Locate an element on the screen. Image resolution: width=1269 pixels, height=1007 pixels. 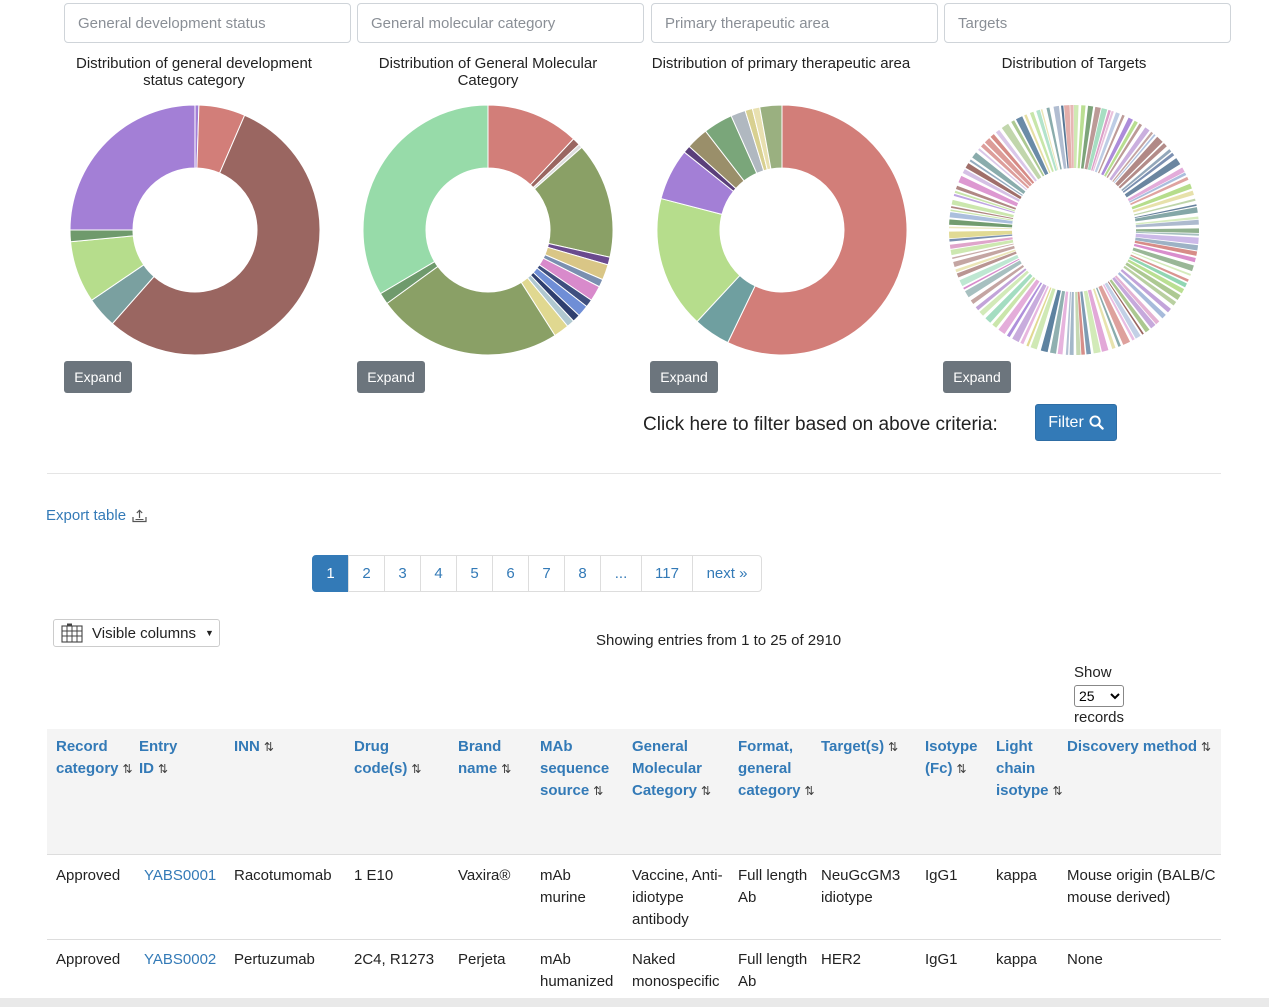
targets-expand-button: Expand is located at coordinates (977, 377).